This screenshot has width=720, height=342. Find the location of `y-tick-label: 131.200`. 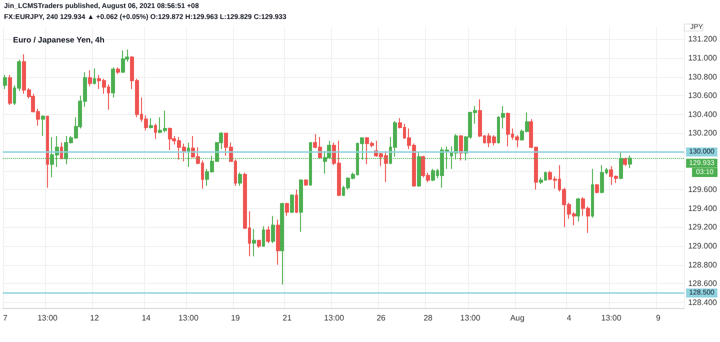

y-tick-label: 131.200 is located at coordinates (703, 39).